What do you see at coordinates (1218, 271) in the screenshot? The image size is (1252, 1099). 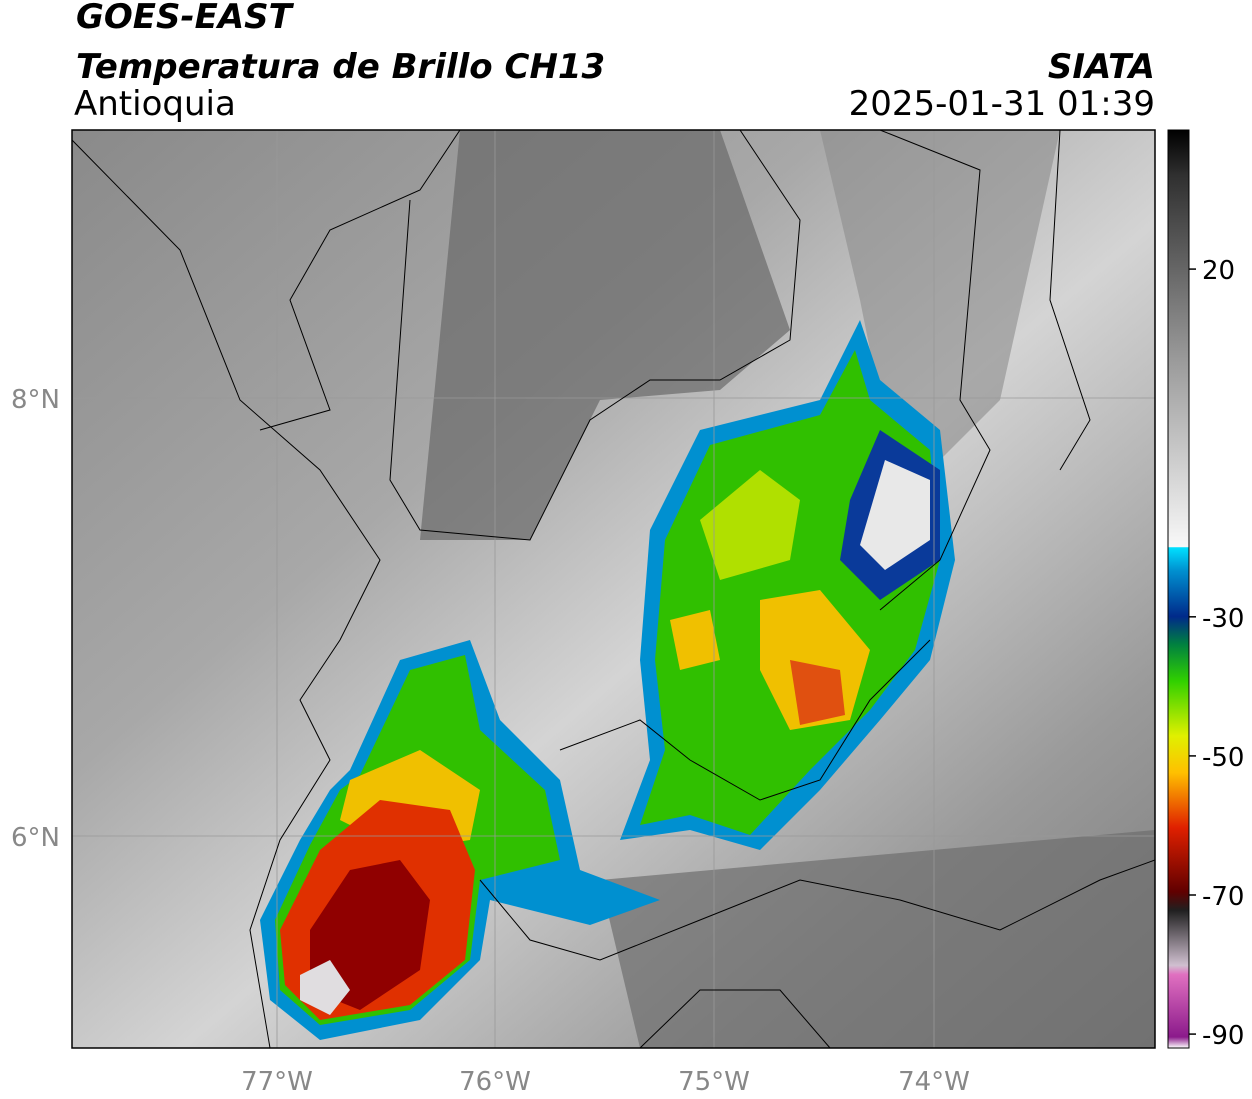 I see `colorbar-tick-label: 20` at bounding box center [1218, 271].